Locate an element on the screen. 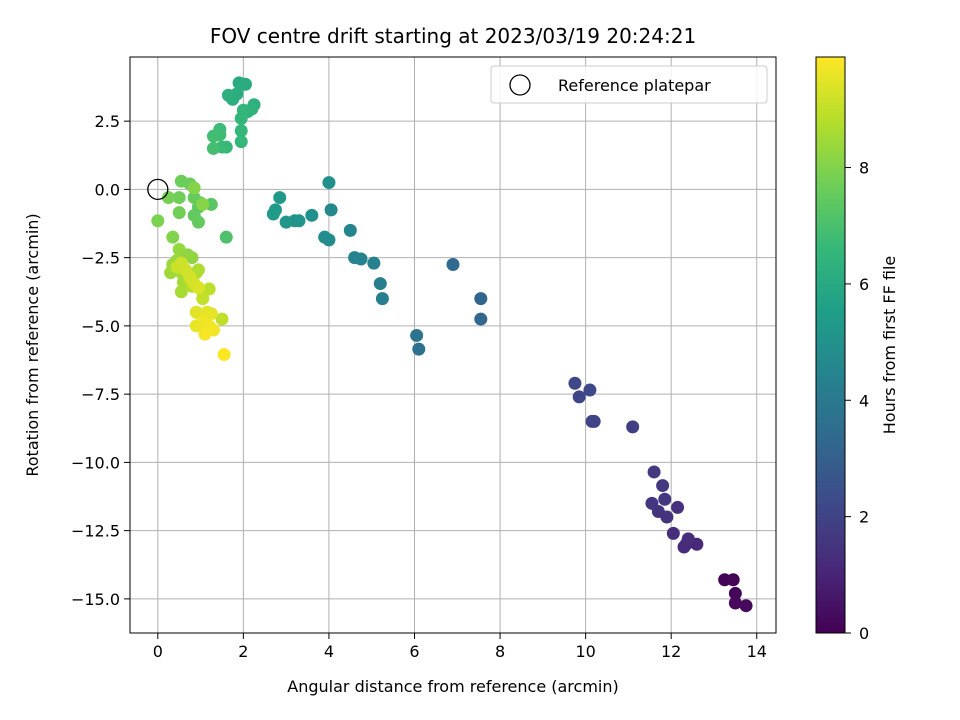 The width and height of the screenshot is (960, 720). colorbar-label: Hours from first FF file is located at coordinates (889, 345).